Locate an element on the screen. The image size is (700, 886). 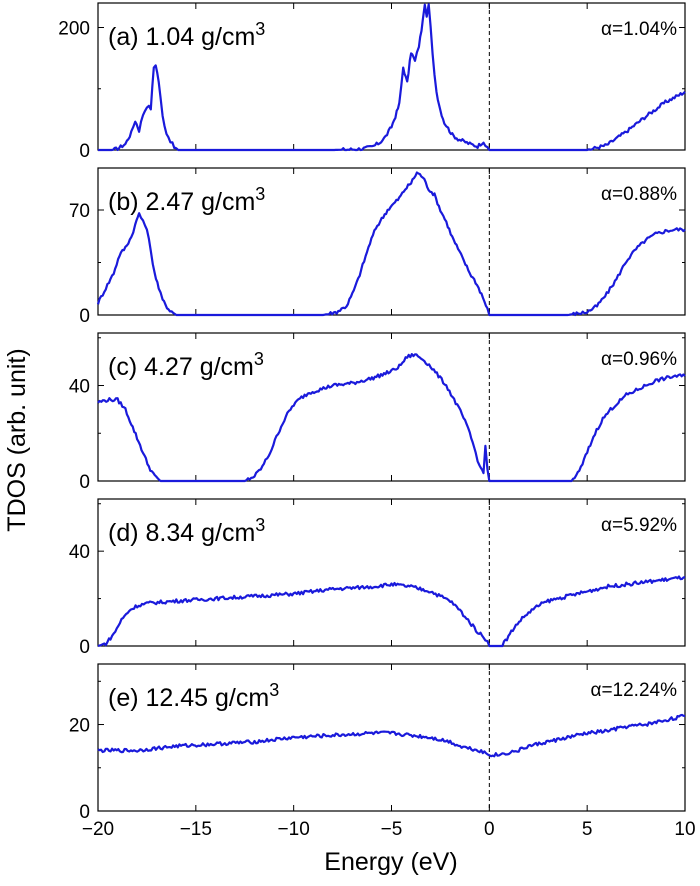
y-tick-label: 70 is located at coordinates (79, 211).